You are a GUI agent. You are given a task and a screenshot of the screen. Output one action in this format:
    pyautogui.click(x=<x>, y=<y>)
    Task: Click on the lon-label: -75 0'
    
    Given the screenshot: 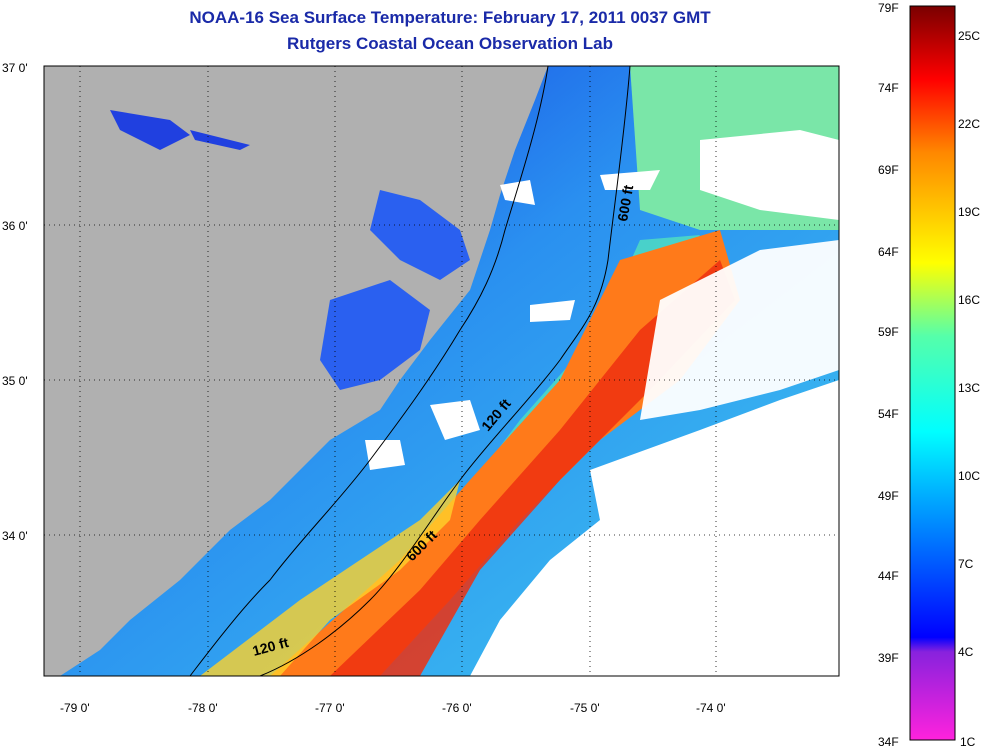 What is the action you would take?
    pyautogui.click(x=585, y=708)
    